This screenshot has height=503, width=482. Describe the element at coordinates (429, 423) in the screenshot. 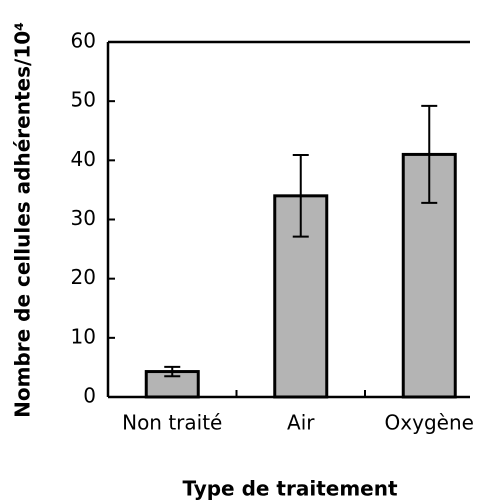

I see `x-tick-label: Oxygène` at that location.